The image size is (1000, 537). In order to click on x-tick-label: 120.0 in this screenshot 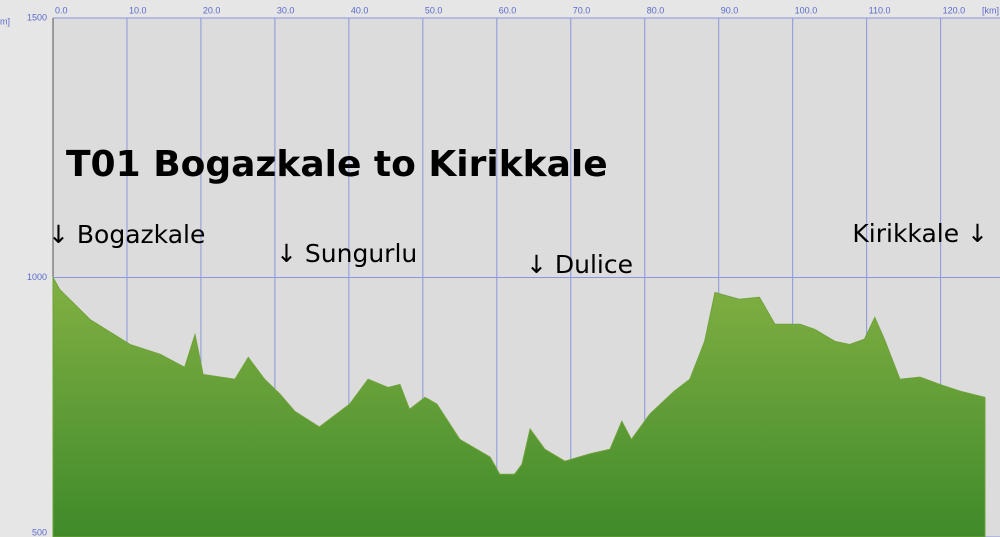, I will do `click(954, 10)`.